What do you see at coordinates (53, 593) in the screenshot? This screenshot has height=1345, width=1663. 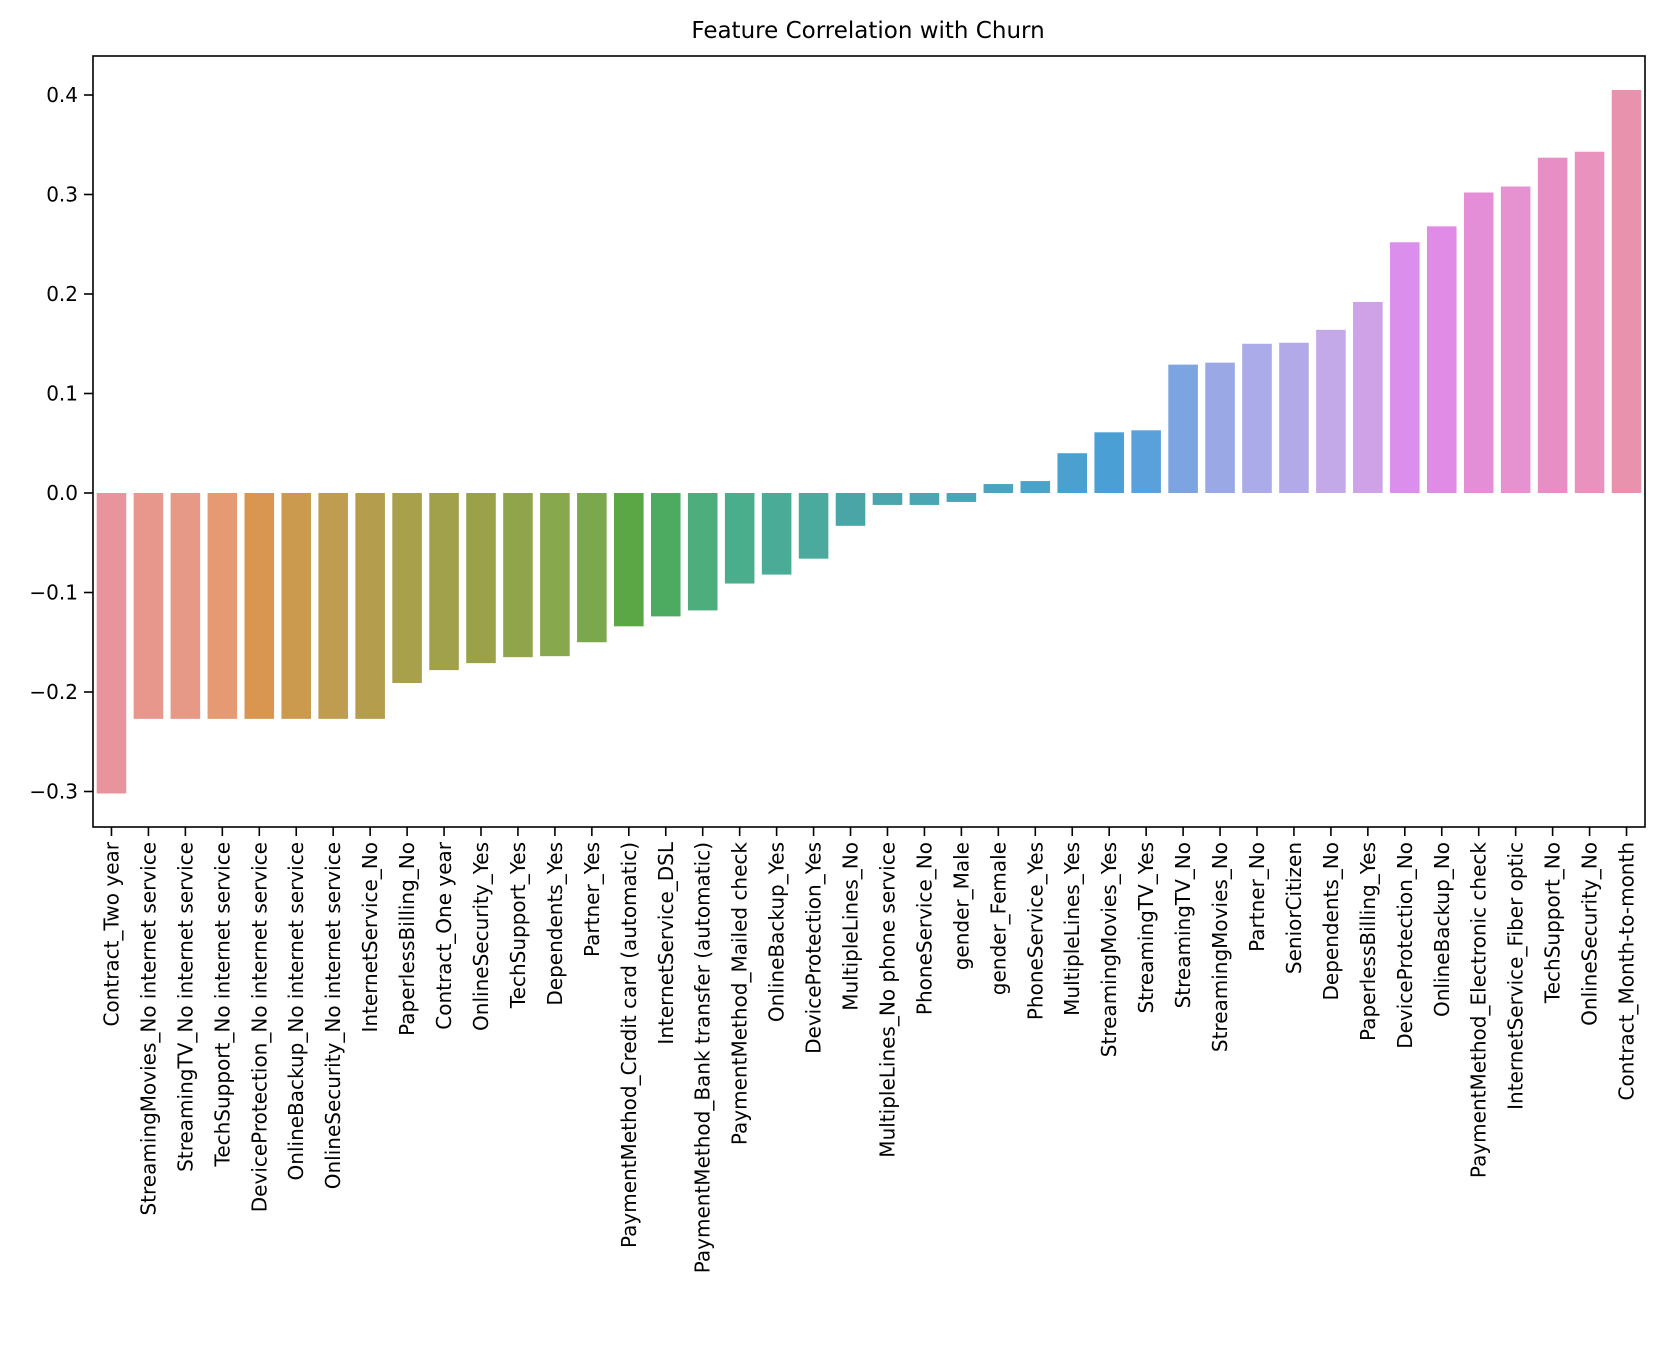 I see `y-tick-label: −0.1` at bounding box center [53, 593].